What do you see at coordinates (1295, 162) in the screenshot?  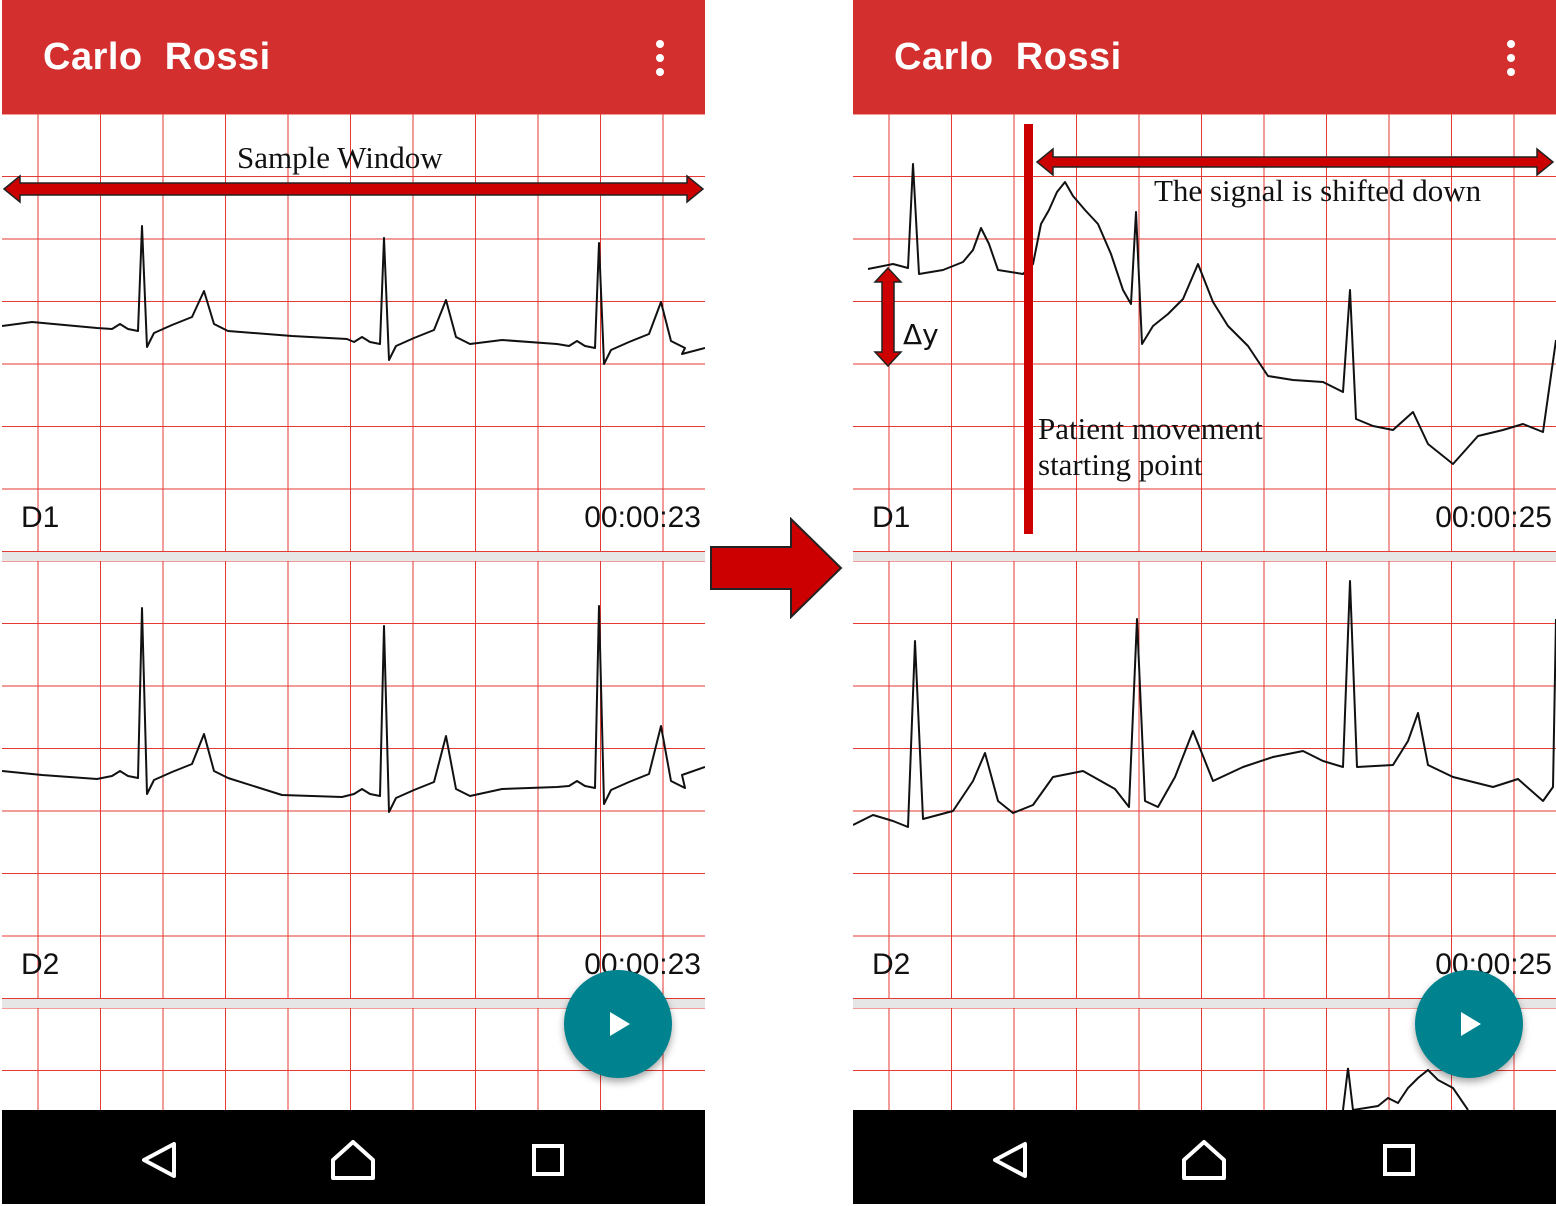 I see `shift-arrow` at bounding box center [1295, 162].